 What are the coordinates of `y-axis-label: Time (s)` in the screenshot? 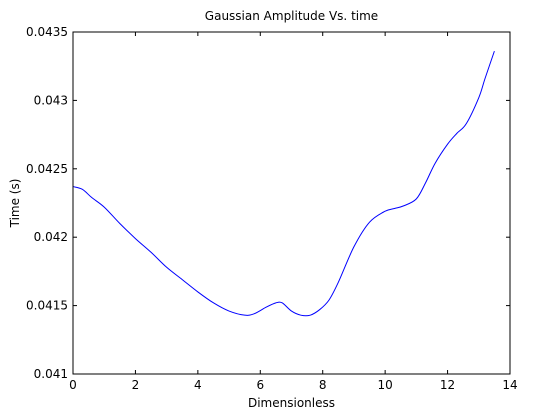 It's located at (15, 204).